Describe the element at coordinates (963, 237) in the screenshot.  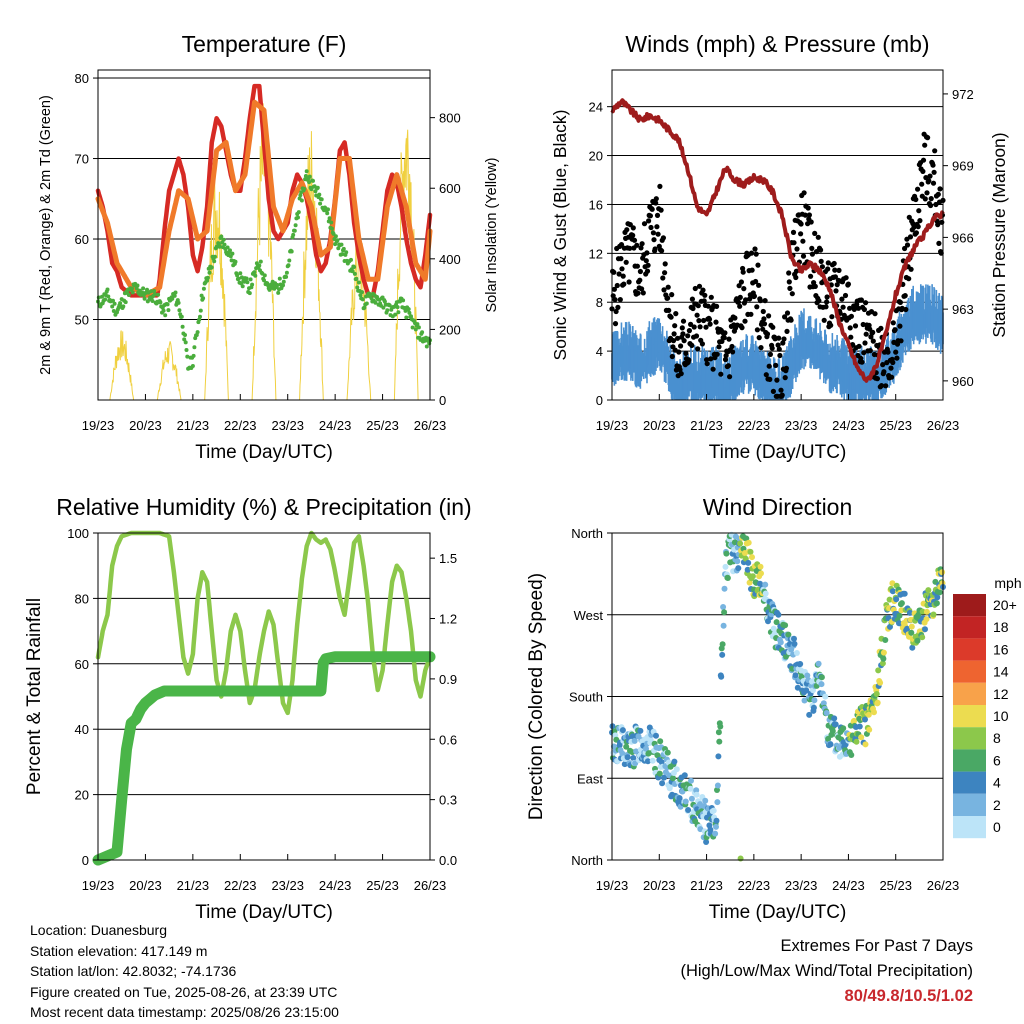
I see `y2-tick-label: 966` at that location.